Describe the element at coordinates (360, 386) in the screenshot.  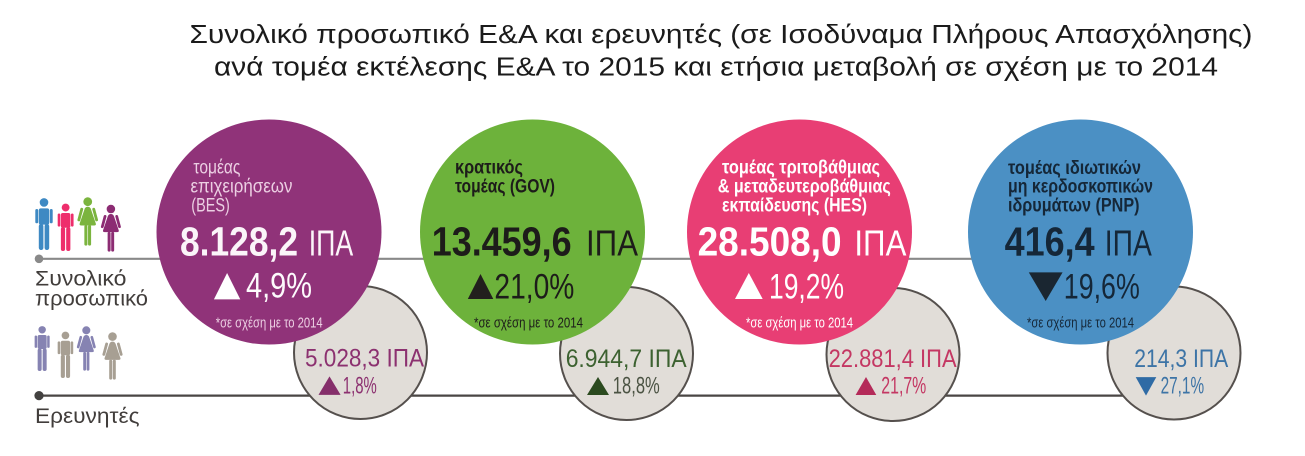
I see `svg-text: 1,8%` at that location.